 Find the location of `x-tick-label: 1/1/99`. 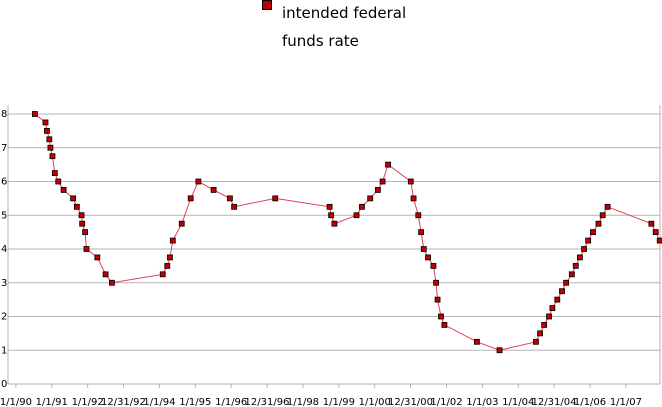

x-tick-label: 1/1/99 is located at coordinates (339, 402).